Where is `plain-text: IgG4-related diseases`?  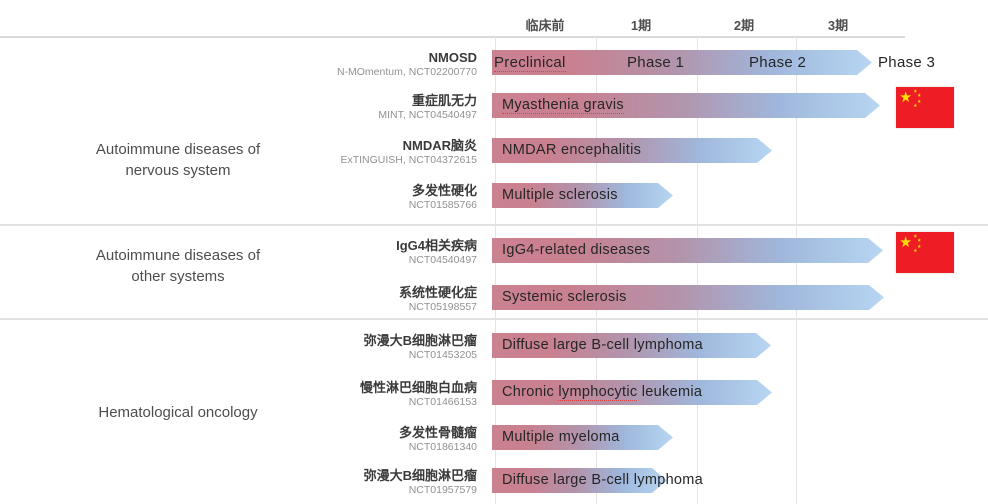 plain-text: IgG4-related diseases is located at coordinates (576, 250).